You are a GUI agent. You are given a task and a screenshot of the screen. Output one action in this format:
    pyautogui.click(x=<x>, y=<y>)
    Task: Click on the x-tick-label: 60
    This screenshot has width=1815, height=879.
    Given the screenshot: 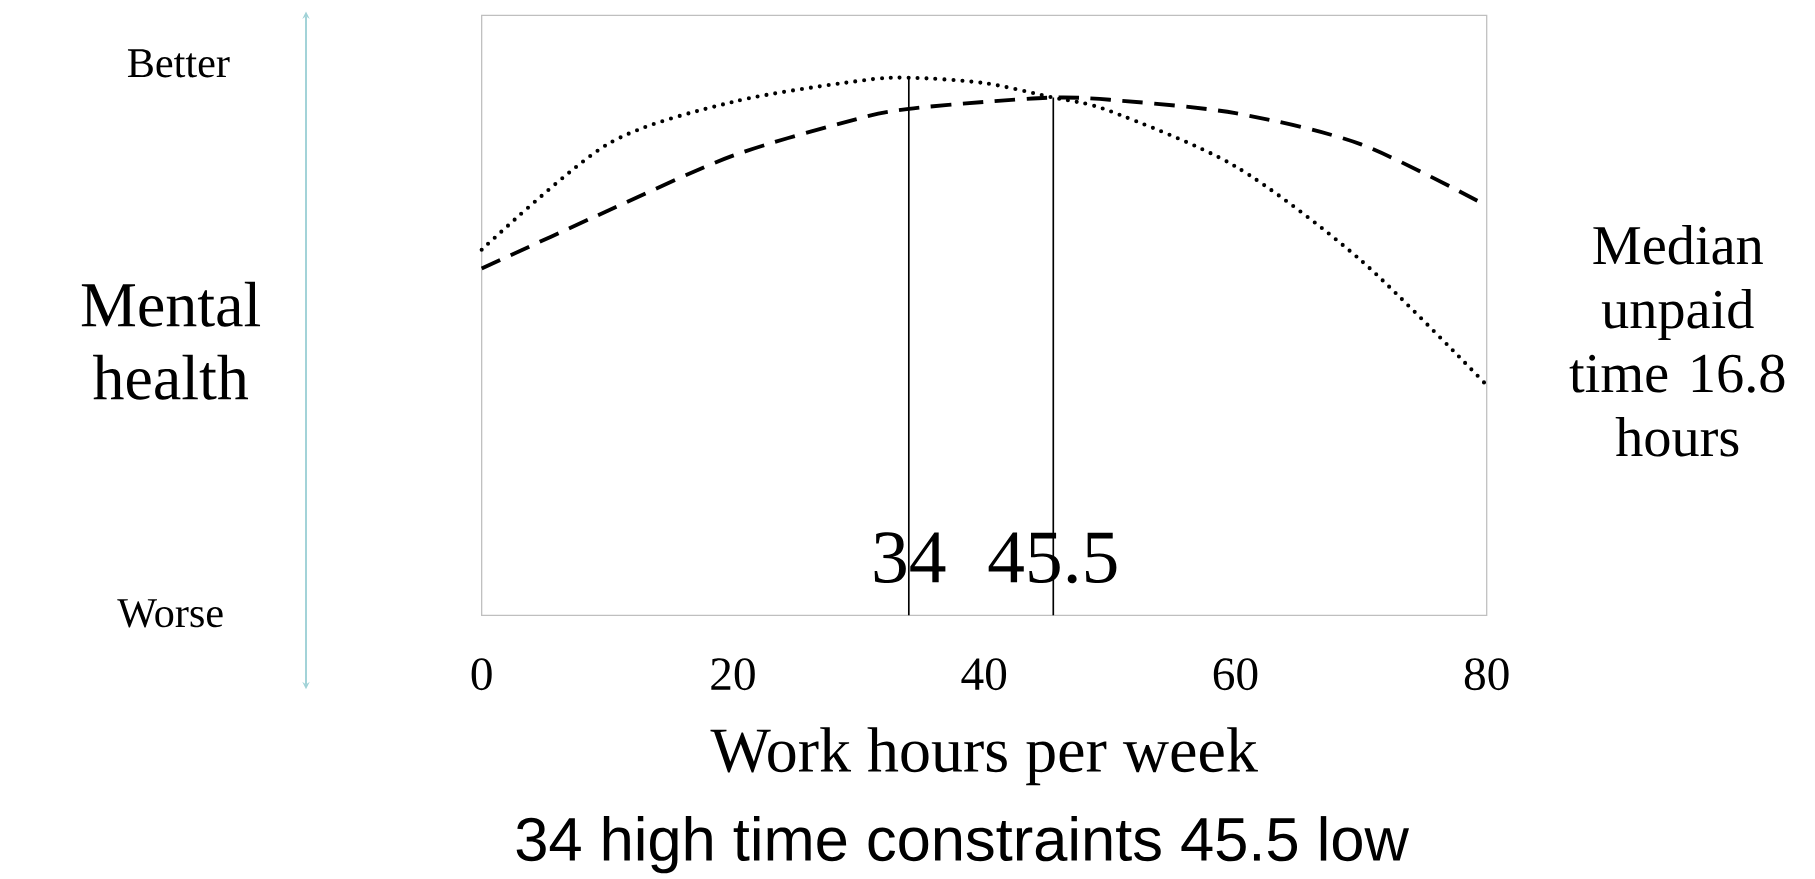 What is the action you would take?
    pyautogui.click(x=1235, y=674)
    